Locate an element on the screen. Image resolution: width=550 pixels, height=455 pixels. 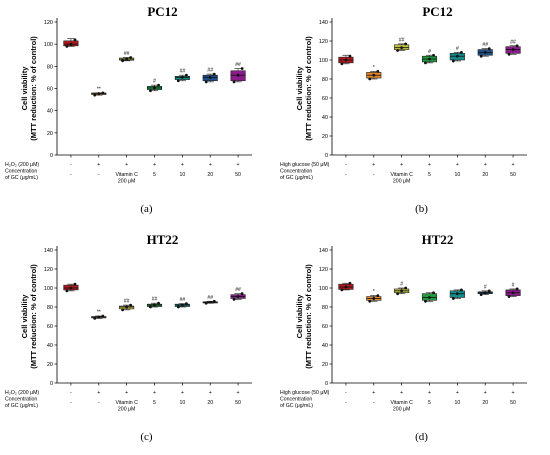
y-tick-label: 40 is located at coordinates (325, 346).